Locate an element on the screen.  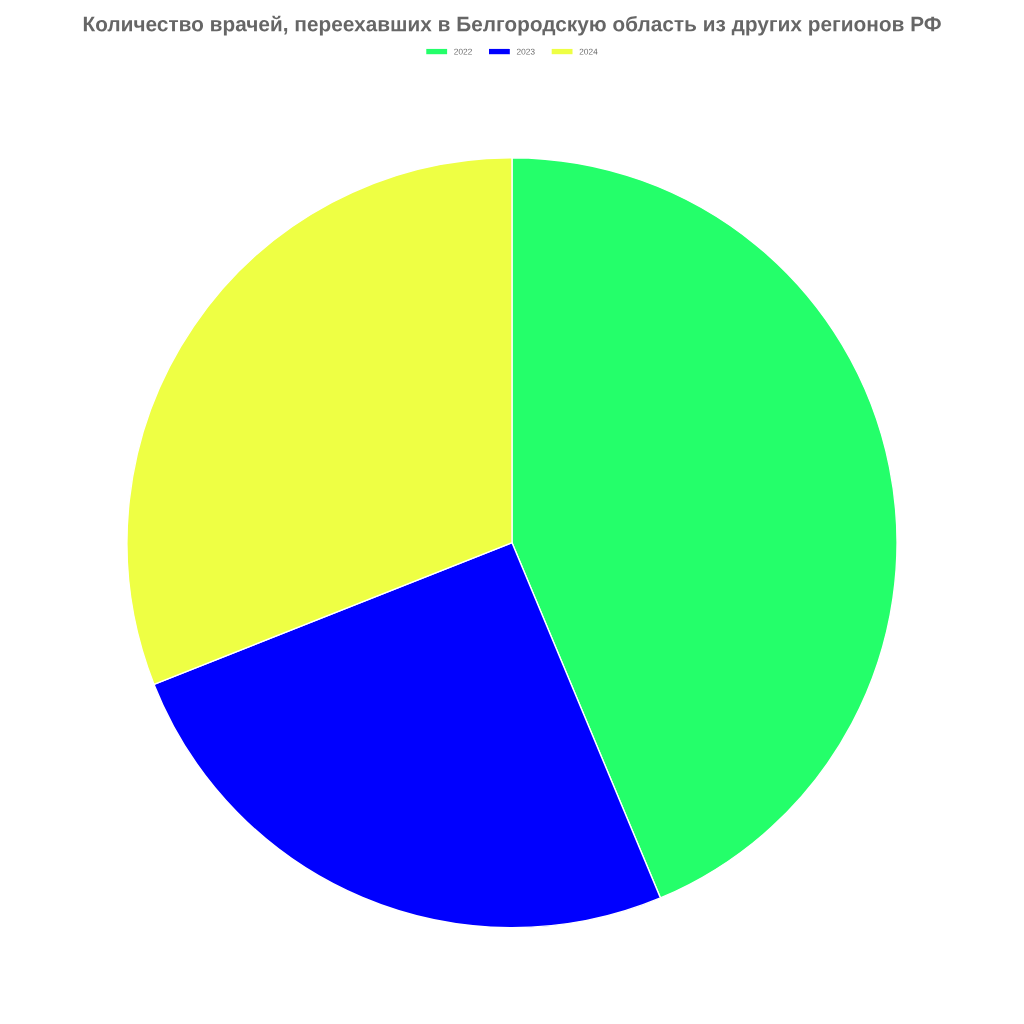
chart-title: Количество врачей, переехавших в Белгородскую область из других регионов РФ is located at coordinates (512, 25).